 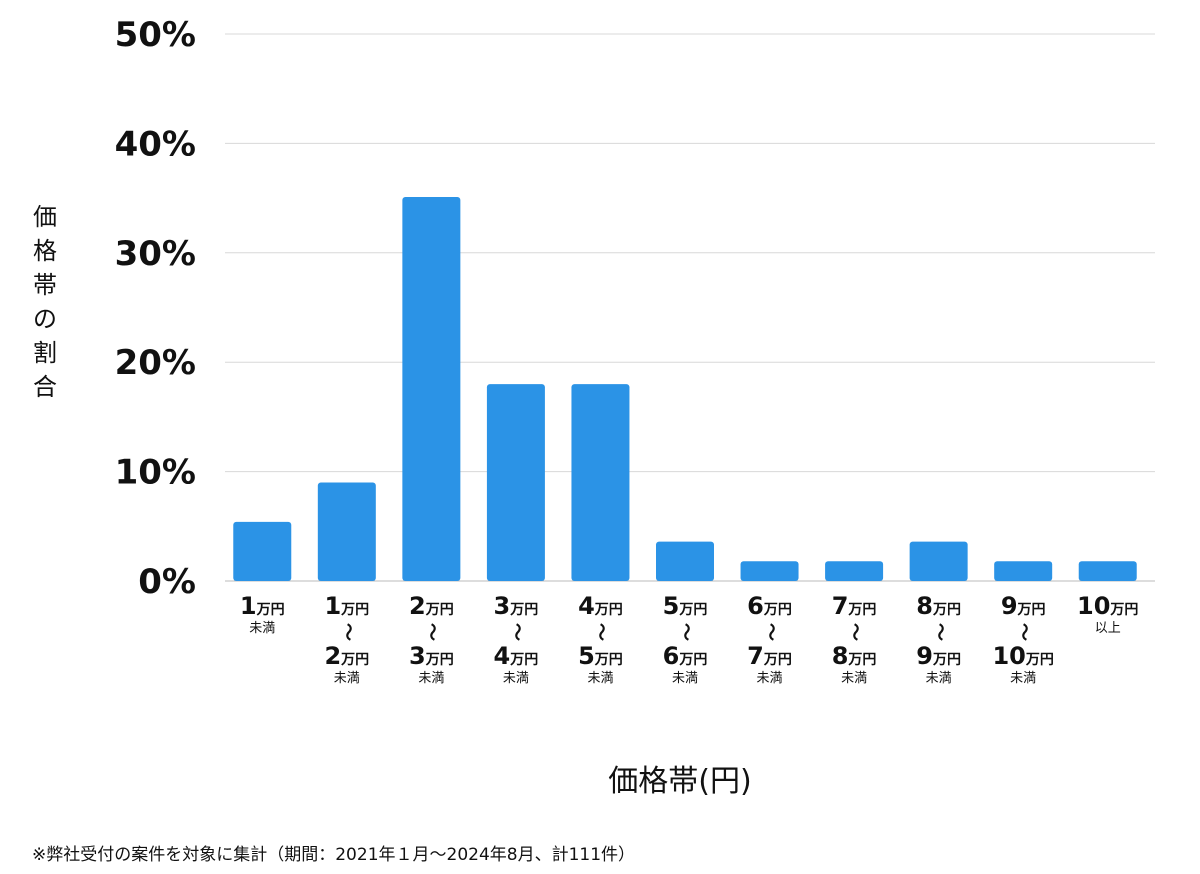 I want to click on x-tick-label: 9万円〜 10万円 未満, so click(x=1023, y=639).